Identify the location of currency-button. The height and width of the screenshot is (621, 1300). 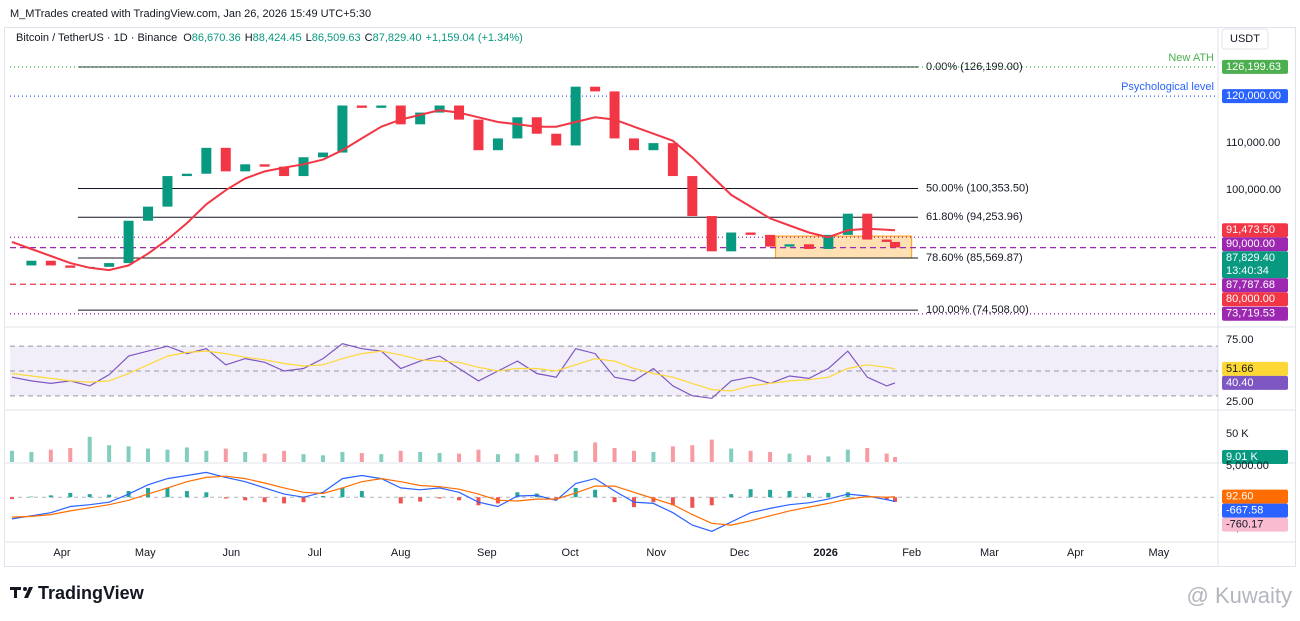
(1245, 39).